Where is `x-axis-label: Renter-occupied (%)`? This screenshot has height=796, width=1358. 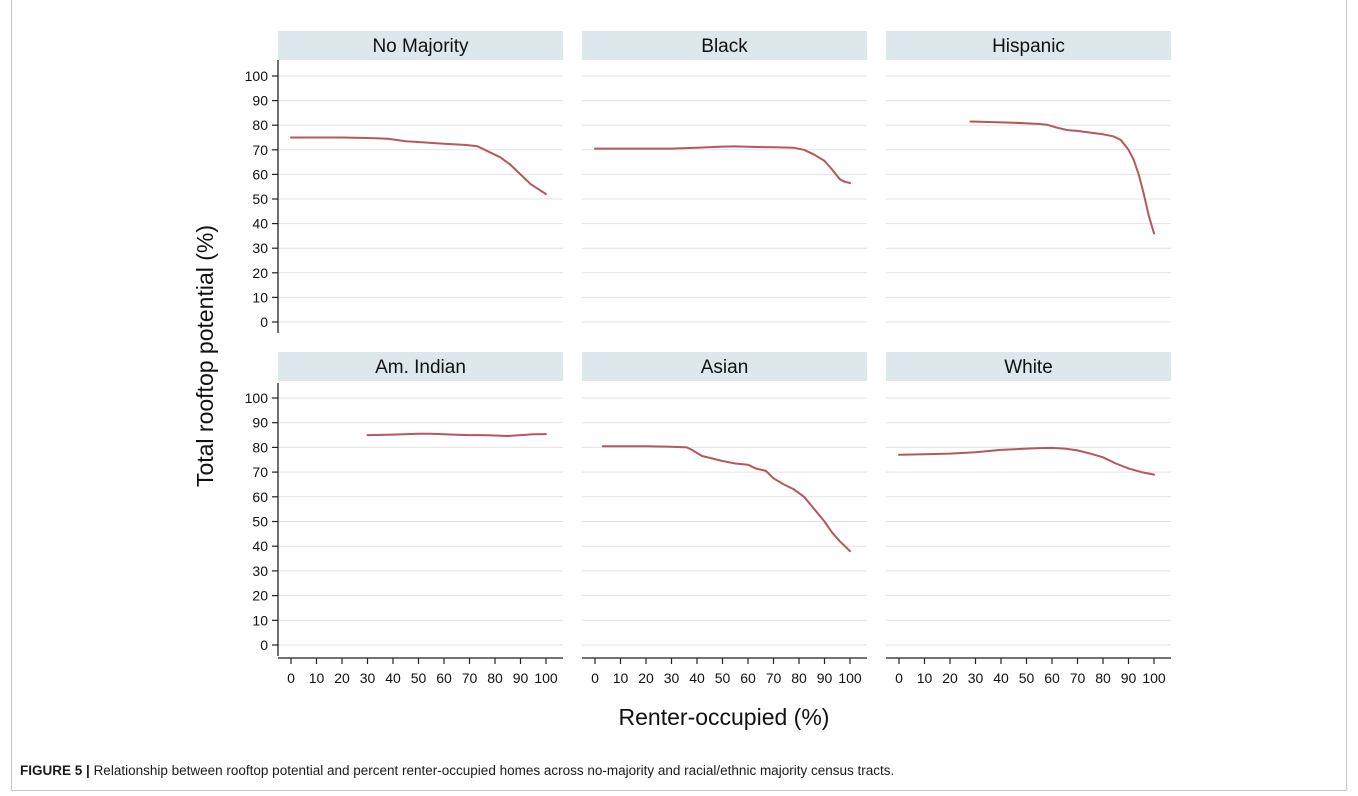
x-axis-label: Renter-occupied (%) is located at coordinates (724, 717).